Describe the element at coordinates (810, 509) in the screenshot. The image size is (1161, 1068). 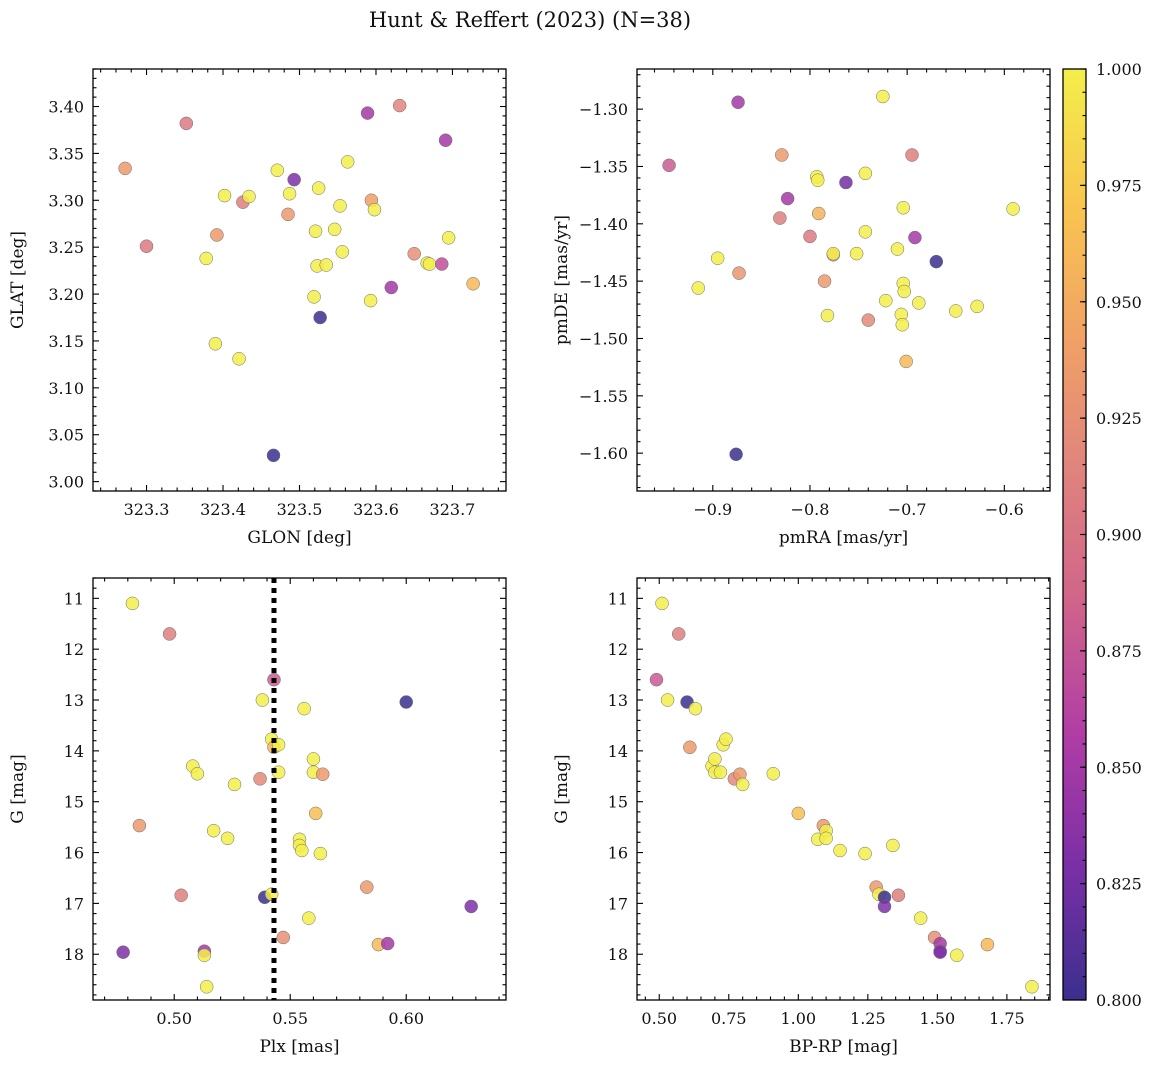
I see `x-tick-label: −0.8` at that location.